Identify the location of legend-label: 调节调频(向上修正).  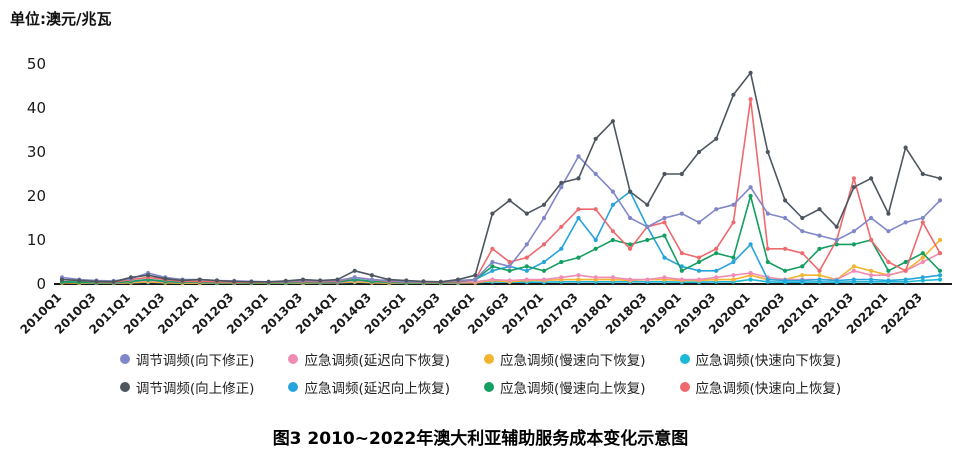
(195, 389).